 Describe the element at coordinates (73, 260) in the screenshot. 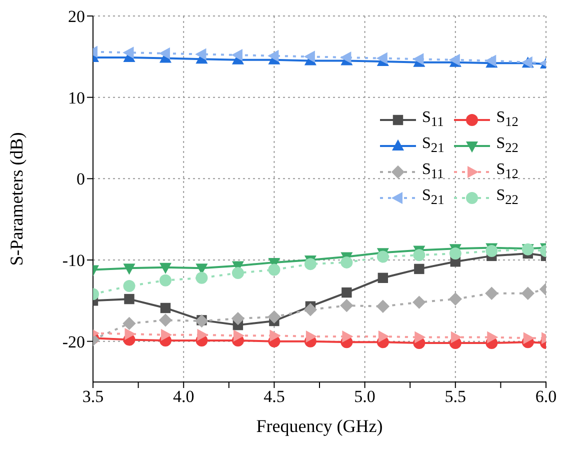

I see `y-tick-label: -10` at that location.